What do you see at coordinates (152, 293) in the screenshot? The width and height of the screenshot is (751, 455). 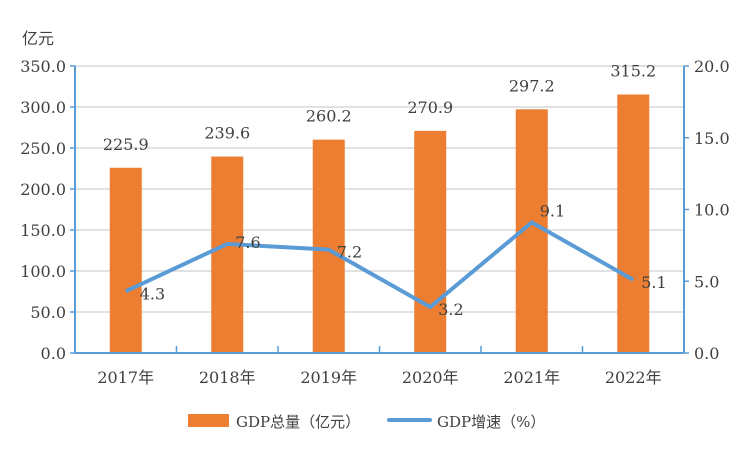 I see `line-data-label: 4.3` at bounding box center [152, 293].